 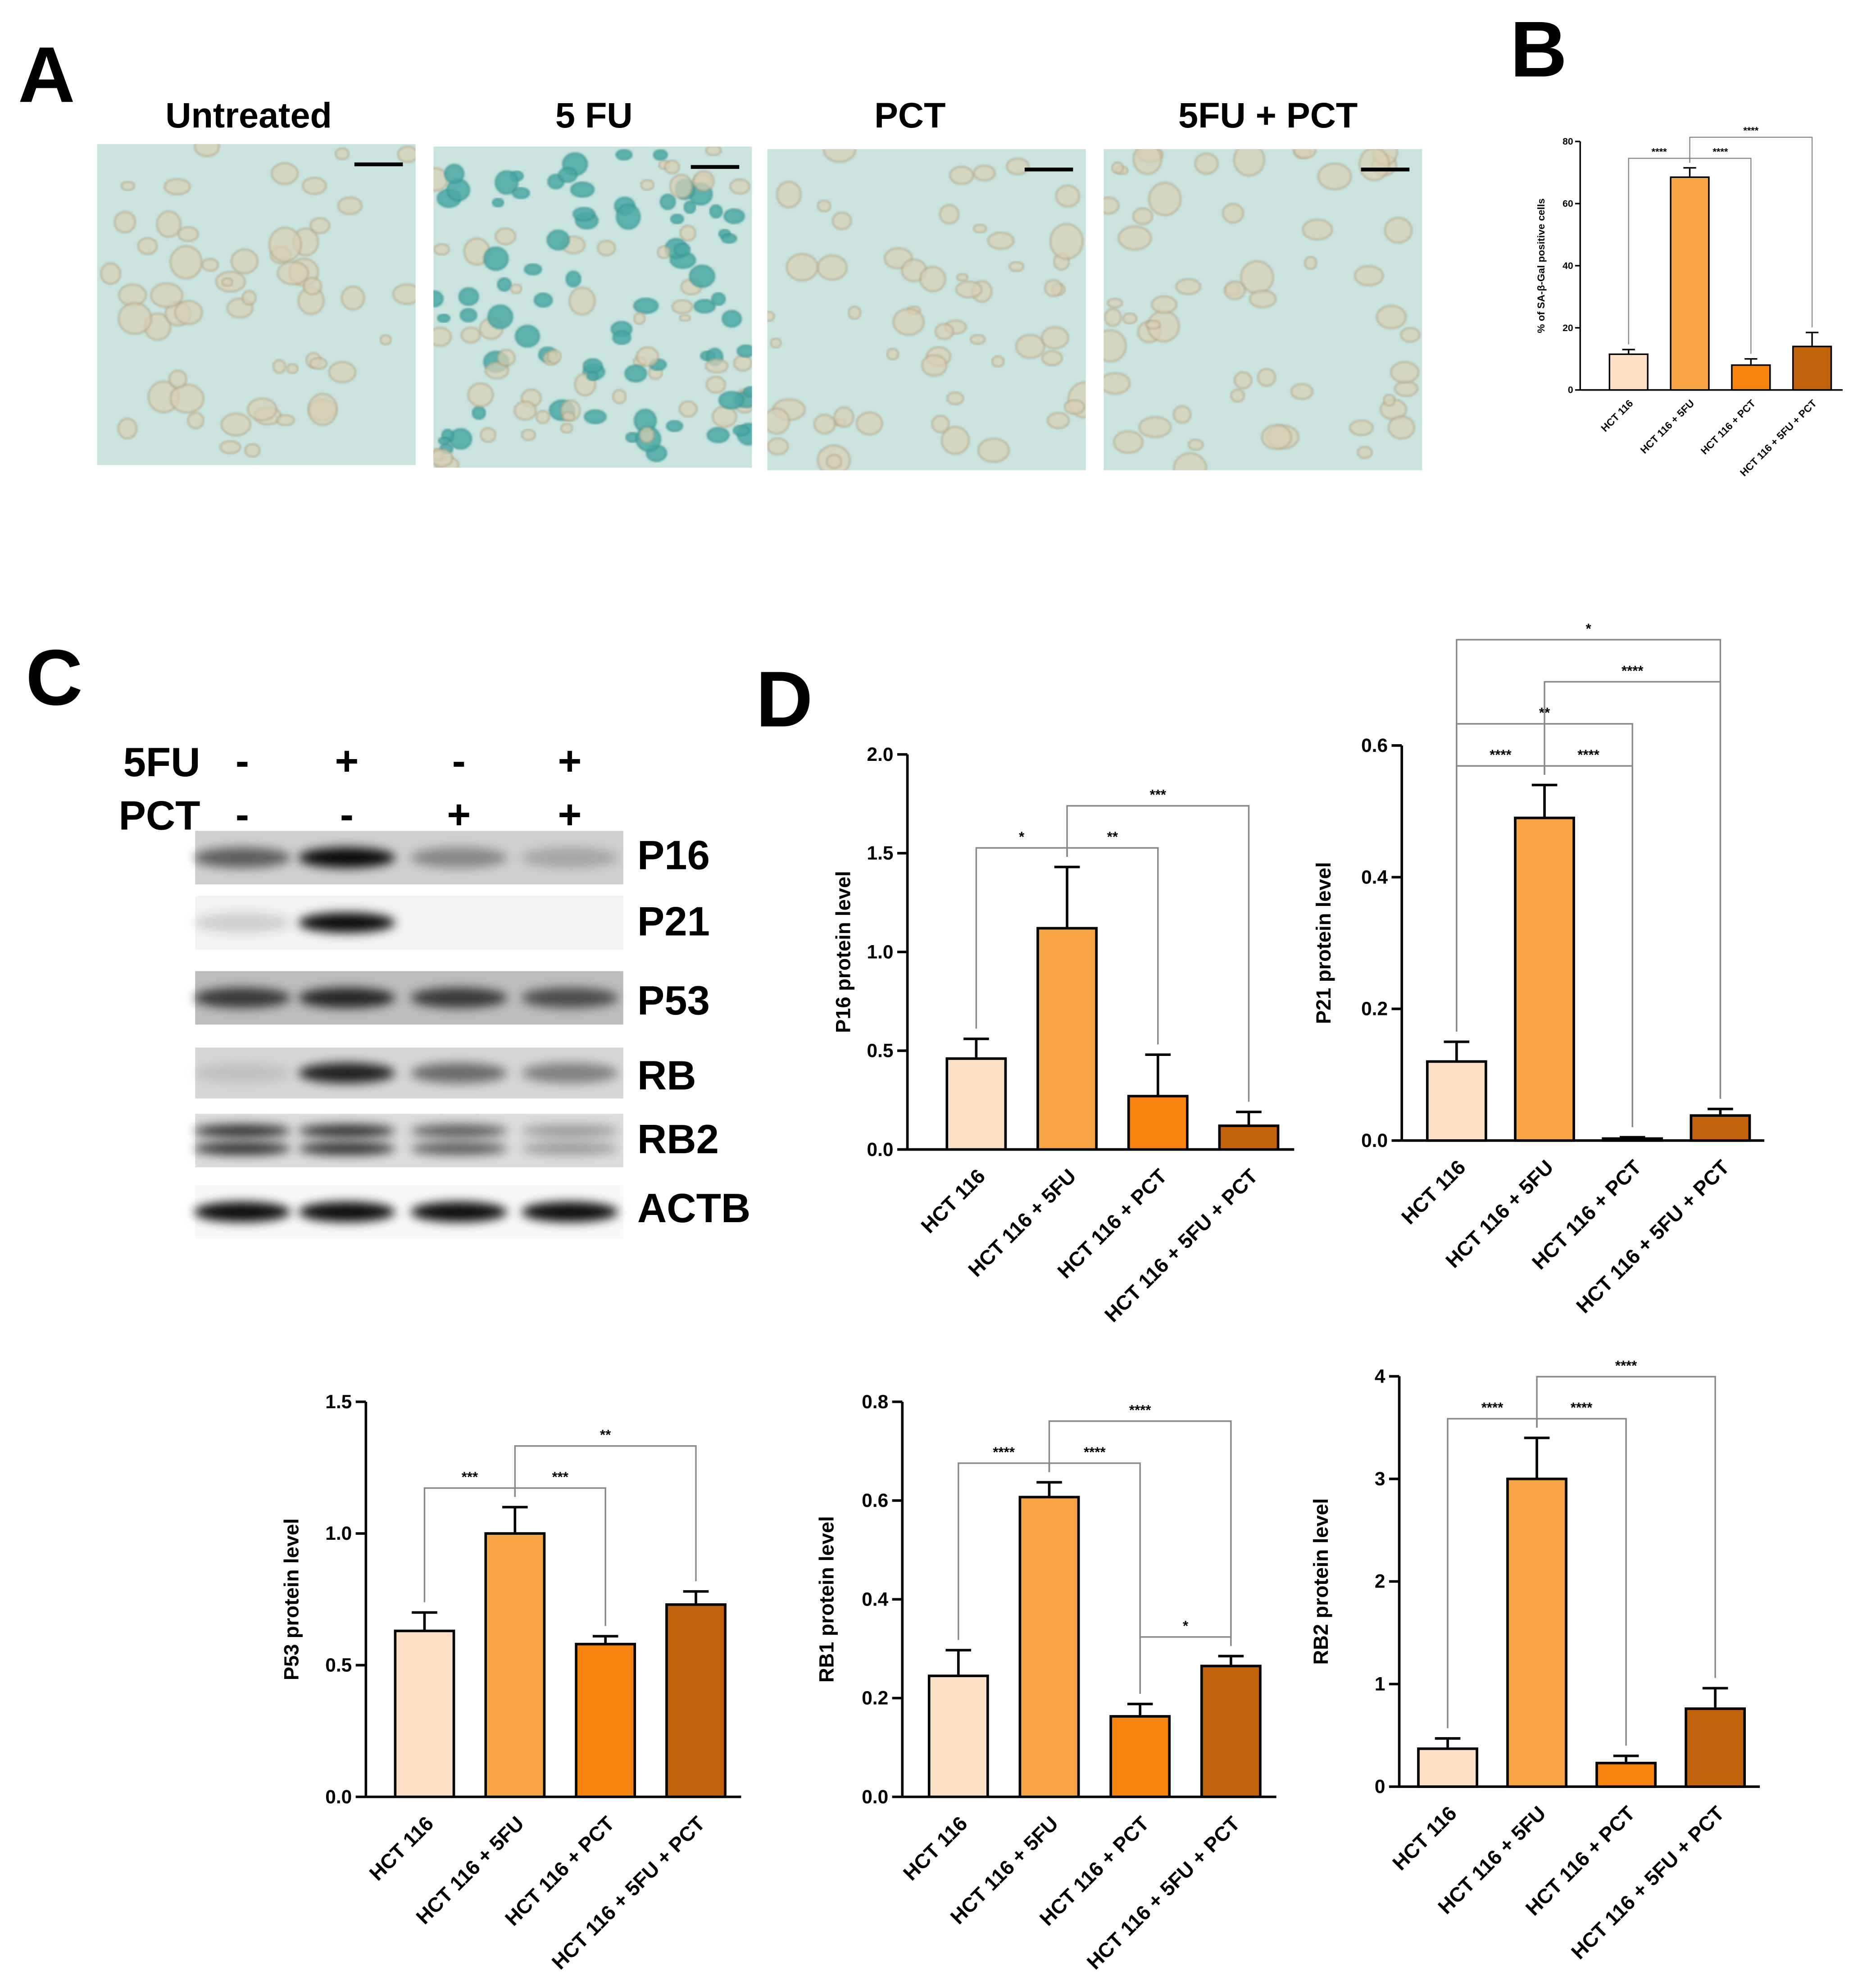 What do you see at coordinates (570, 814) in the screenshot?
I see `treatment-sign: +` at bounding box center [570, 814].